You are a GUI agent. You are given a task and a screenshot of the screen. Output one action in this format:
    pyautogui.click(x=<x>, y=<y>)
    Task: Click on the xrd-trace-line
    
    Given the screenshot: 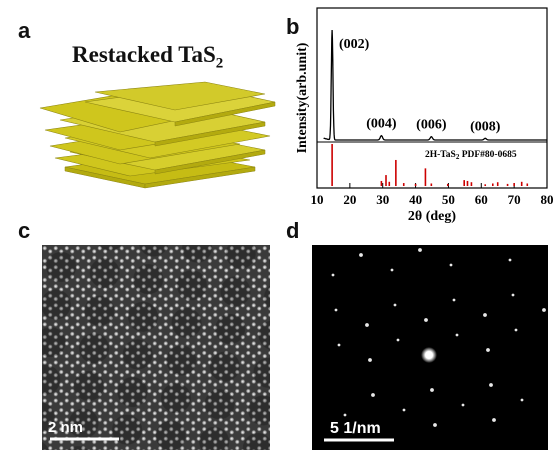 What is the action you would take?
    pyautogui.click(x=435, y=85)
    